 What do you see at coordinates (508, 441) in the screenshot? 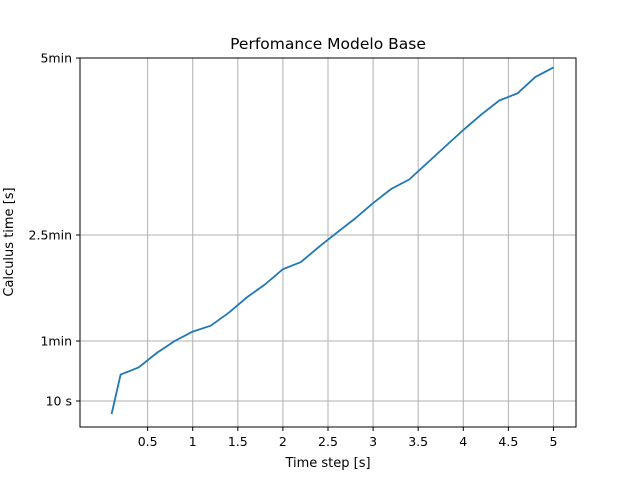
I see `x-tick-label: 4.5` at bounding box center [508, 441].